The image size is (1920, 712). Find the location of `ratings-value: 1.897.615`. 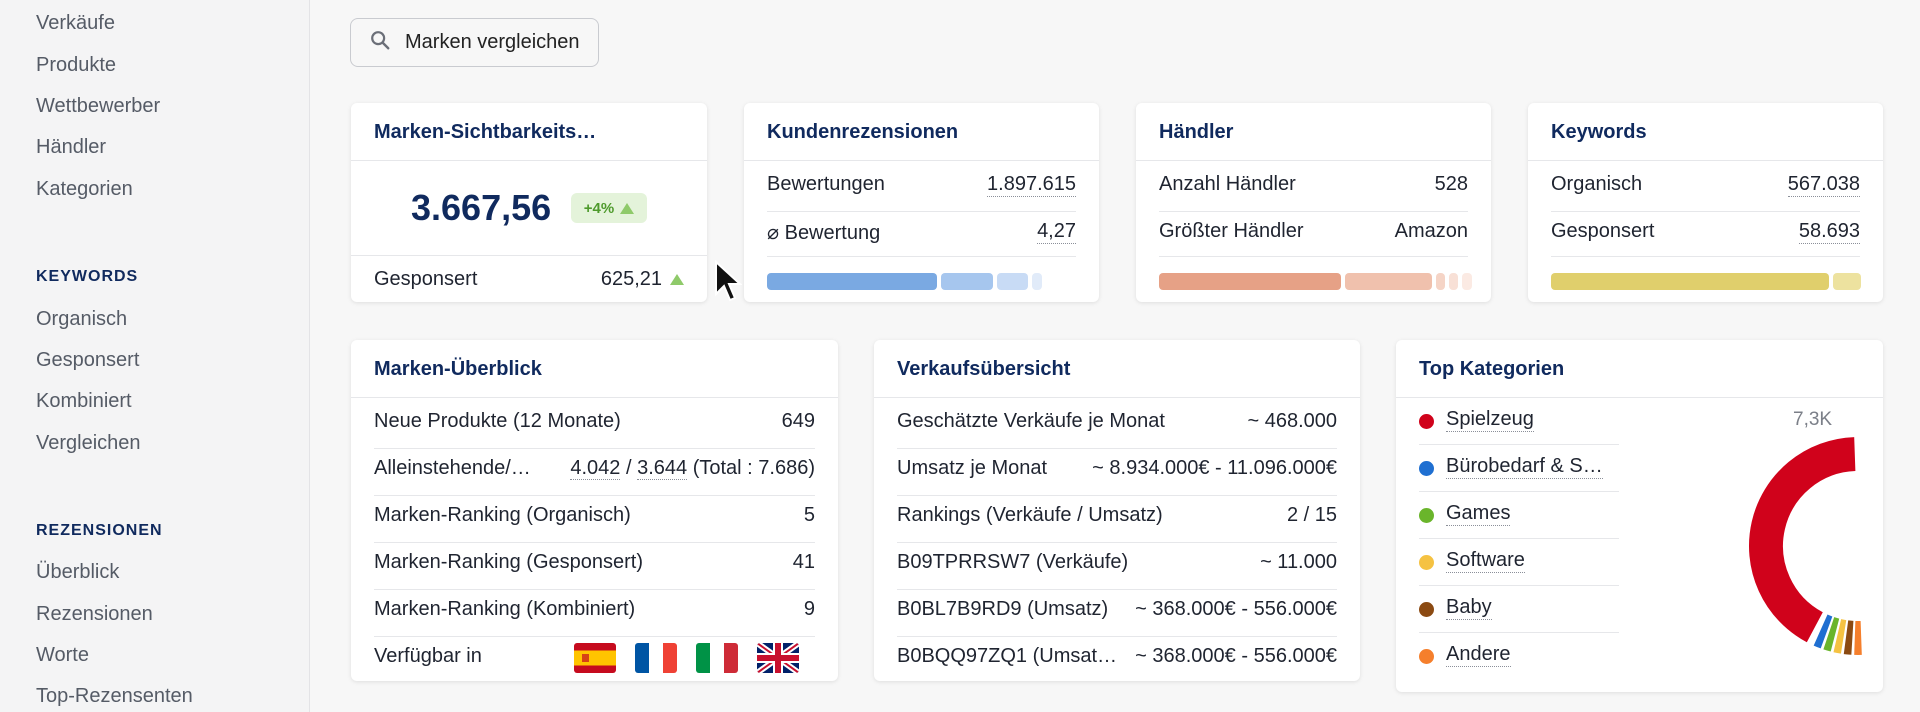

ratings-value: 1.897.615 is located at coordinates (1031, 185).